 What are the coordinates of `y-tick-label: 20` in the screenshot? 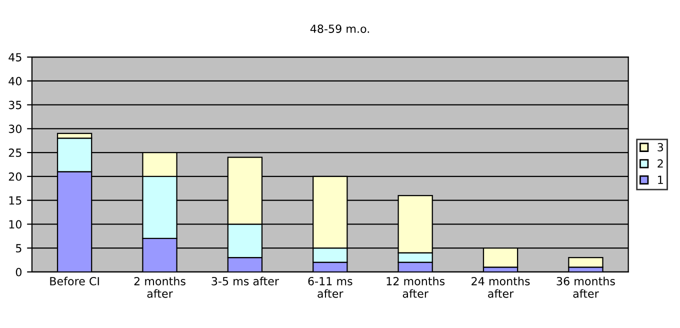 It's located at (15, 176).